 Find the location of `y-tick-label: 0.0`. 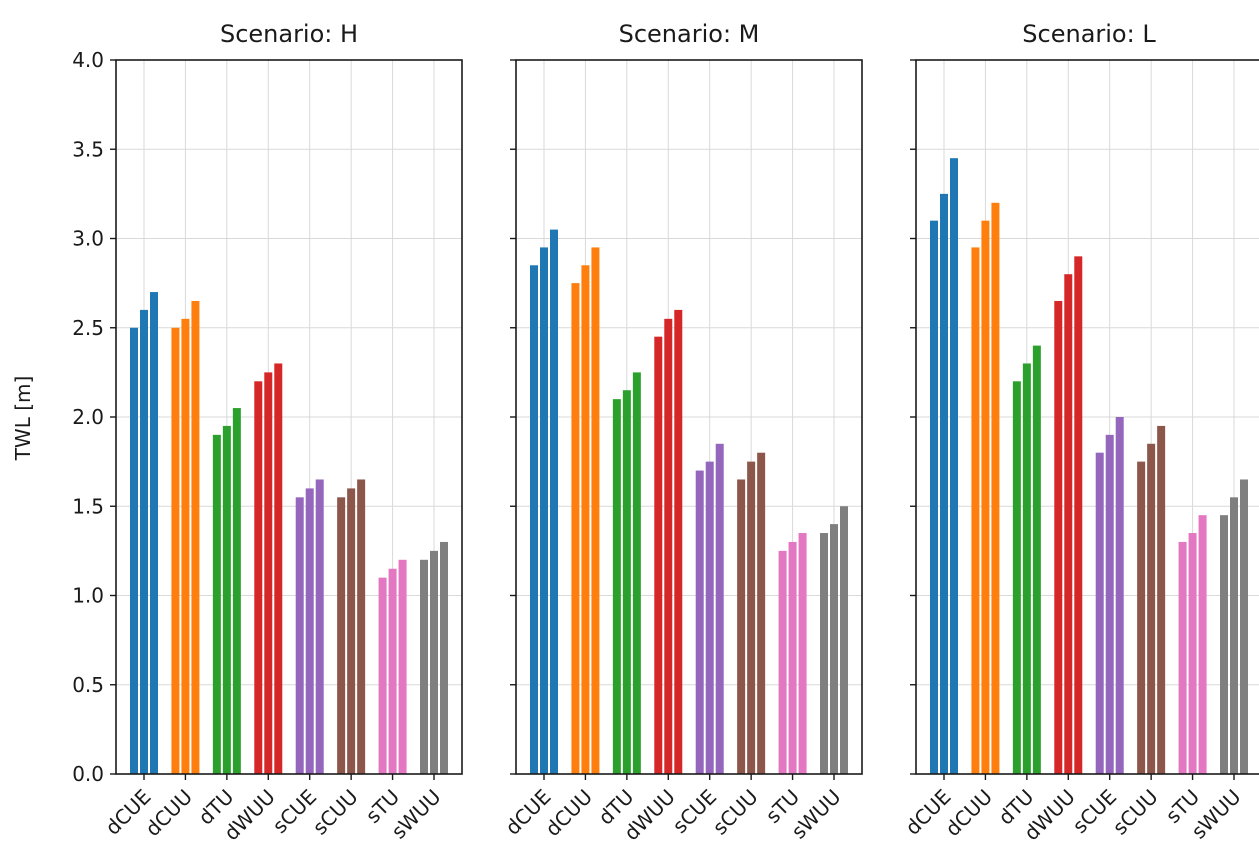

y-tick-label: 0.0 is located at coordinates (88, 774).